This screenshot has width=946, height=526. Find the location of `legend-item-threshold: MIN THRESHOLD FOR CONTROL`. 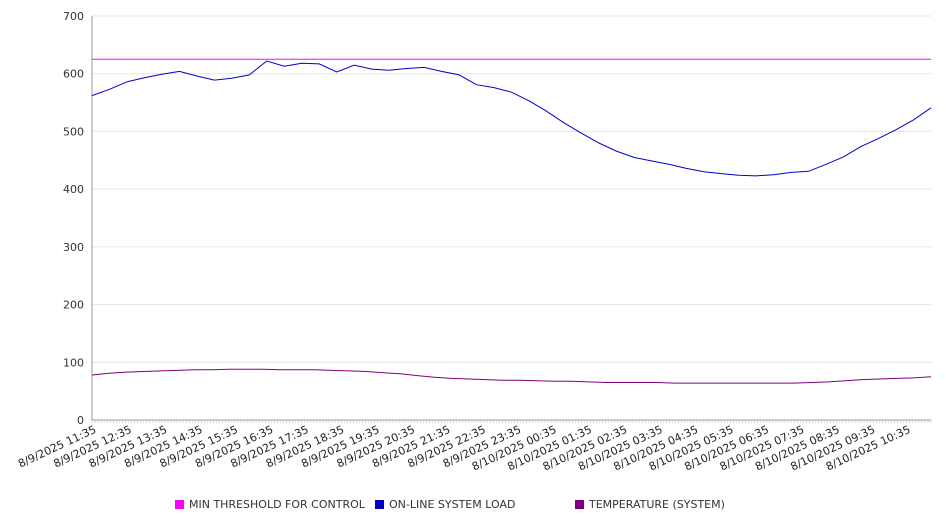

legend-item-threshold: MIN THRESHOLD FOR CONTROL is located at coordinates (270, 504).